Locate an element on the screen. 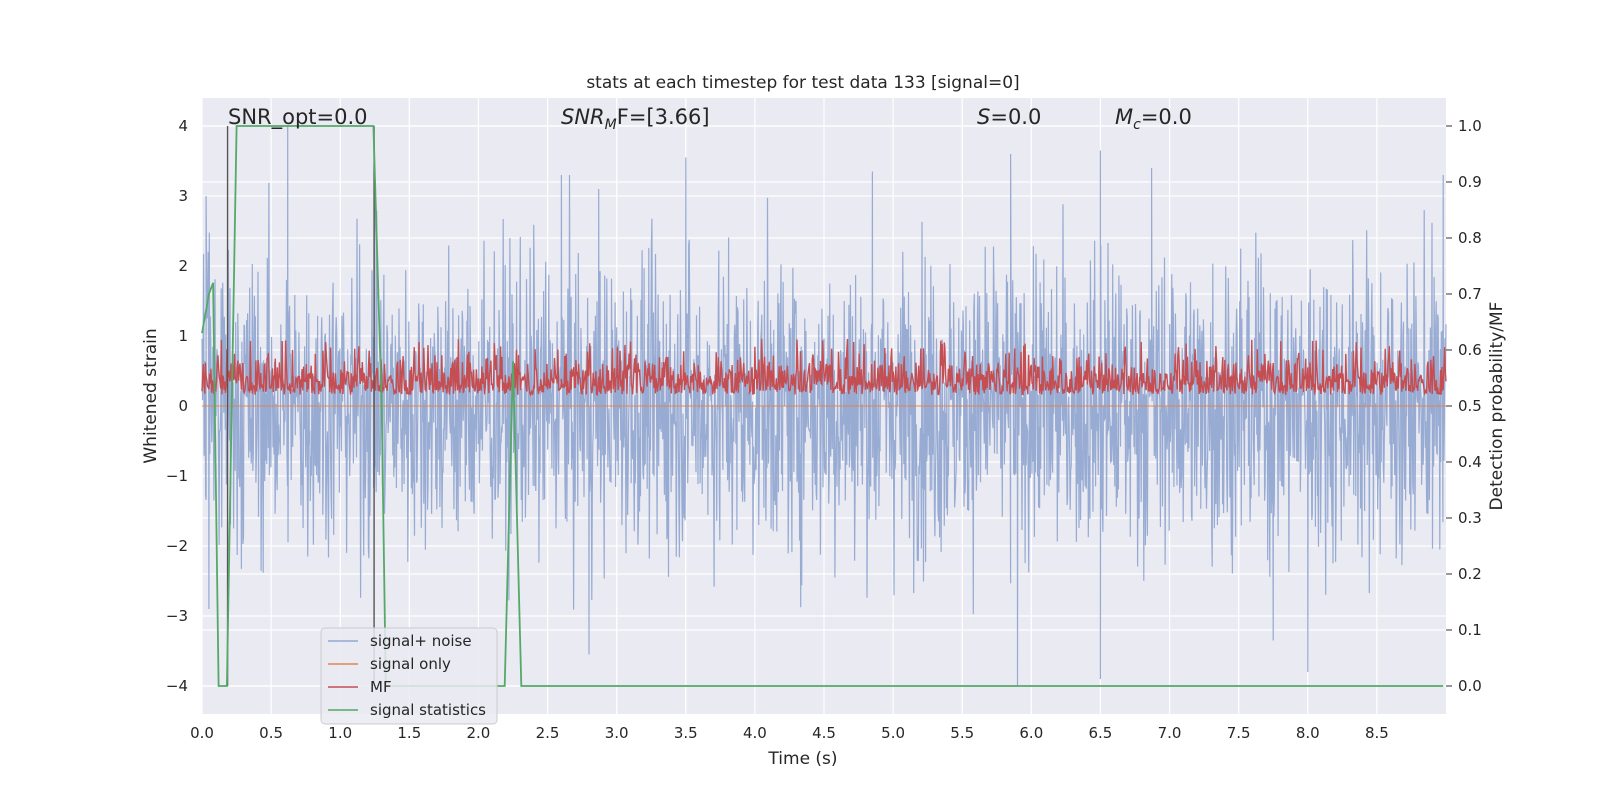  x-tick-label: 6.0 is located at coordinates (1031, 733).